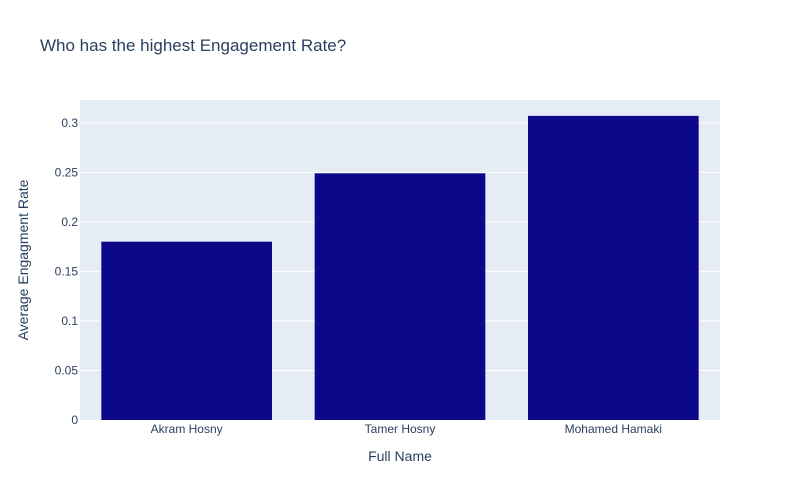 Image resolution: width=800 pixels, height=500 pixels. I want to click on y-tick-label: 0.3, so click(69, 123).